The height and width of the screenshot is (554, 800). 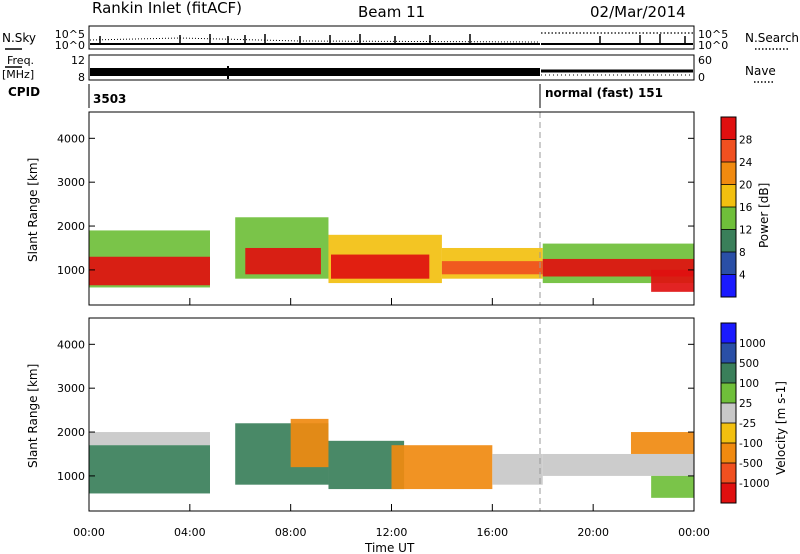 What do you see at coordinates (33, 416) in the screenshot?
I see `velocity-ylabel: Slant Range [km]` at bounding box center [33, 416].